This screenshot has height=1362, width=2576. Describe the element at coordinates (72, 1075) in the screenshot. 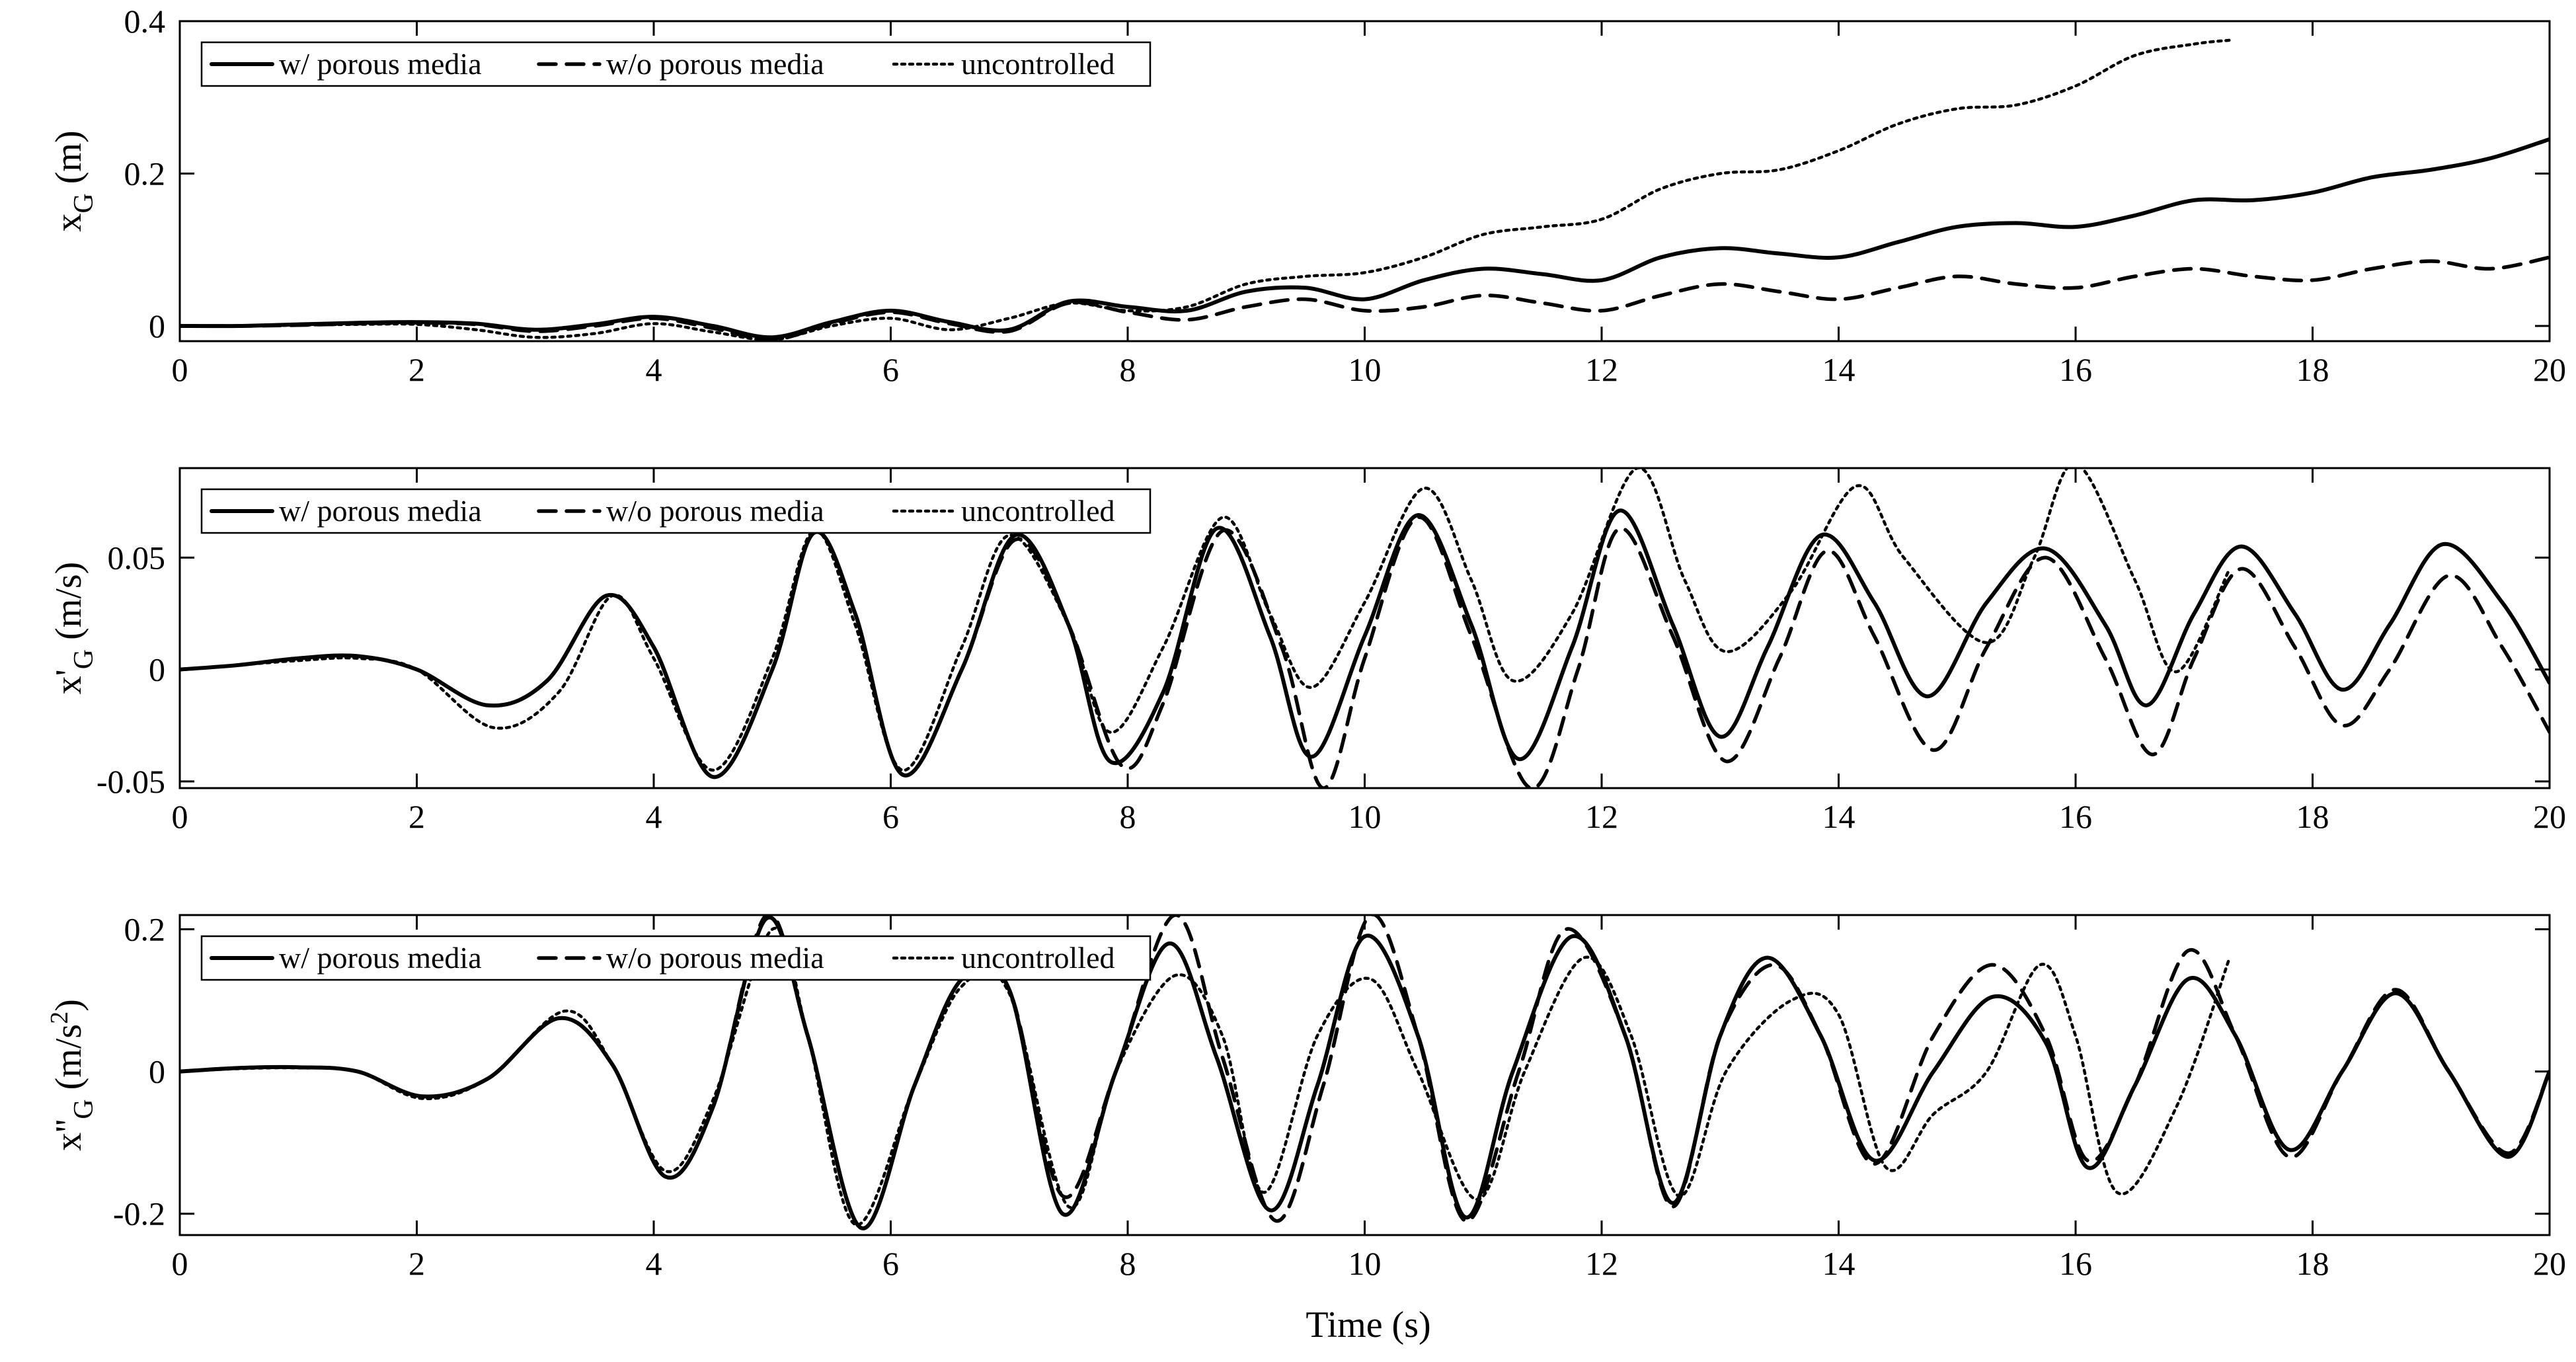

I see `y-axis-label: x''G (m/s2)` at that location.